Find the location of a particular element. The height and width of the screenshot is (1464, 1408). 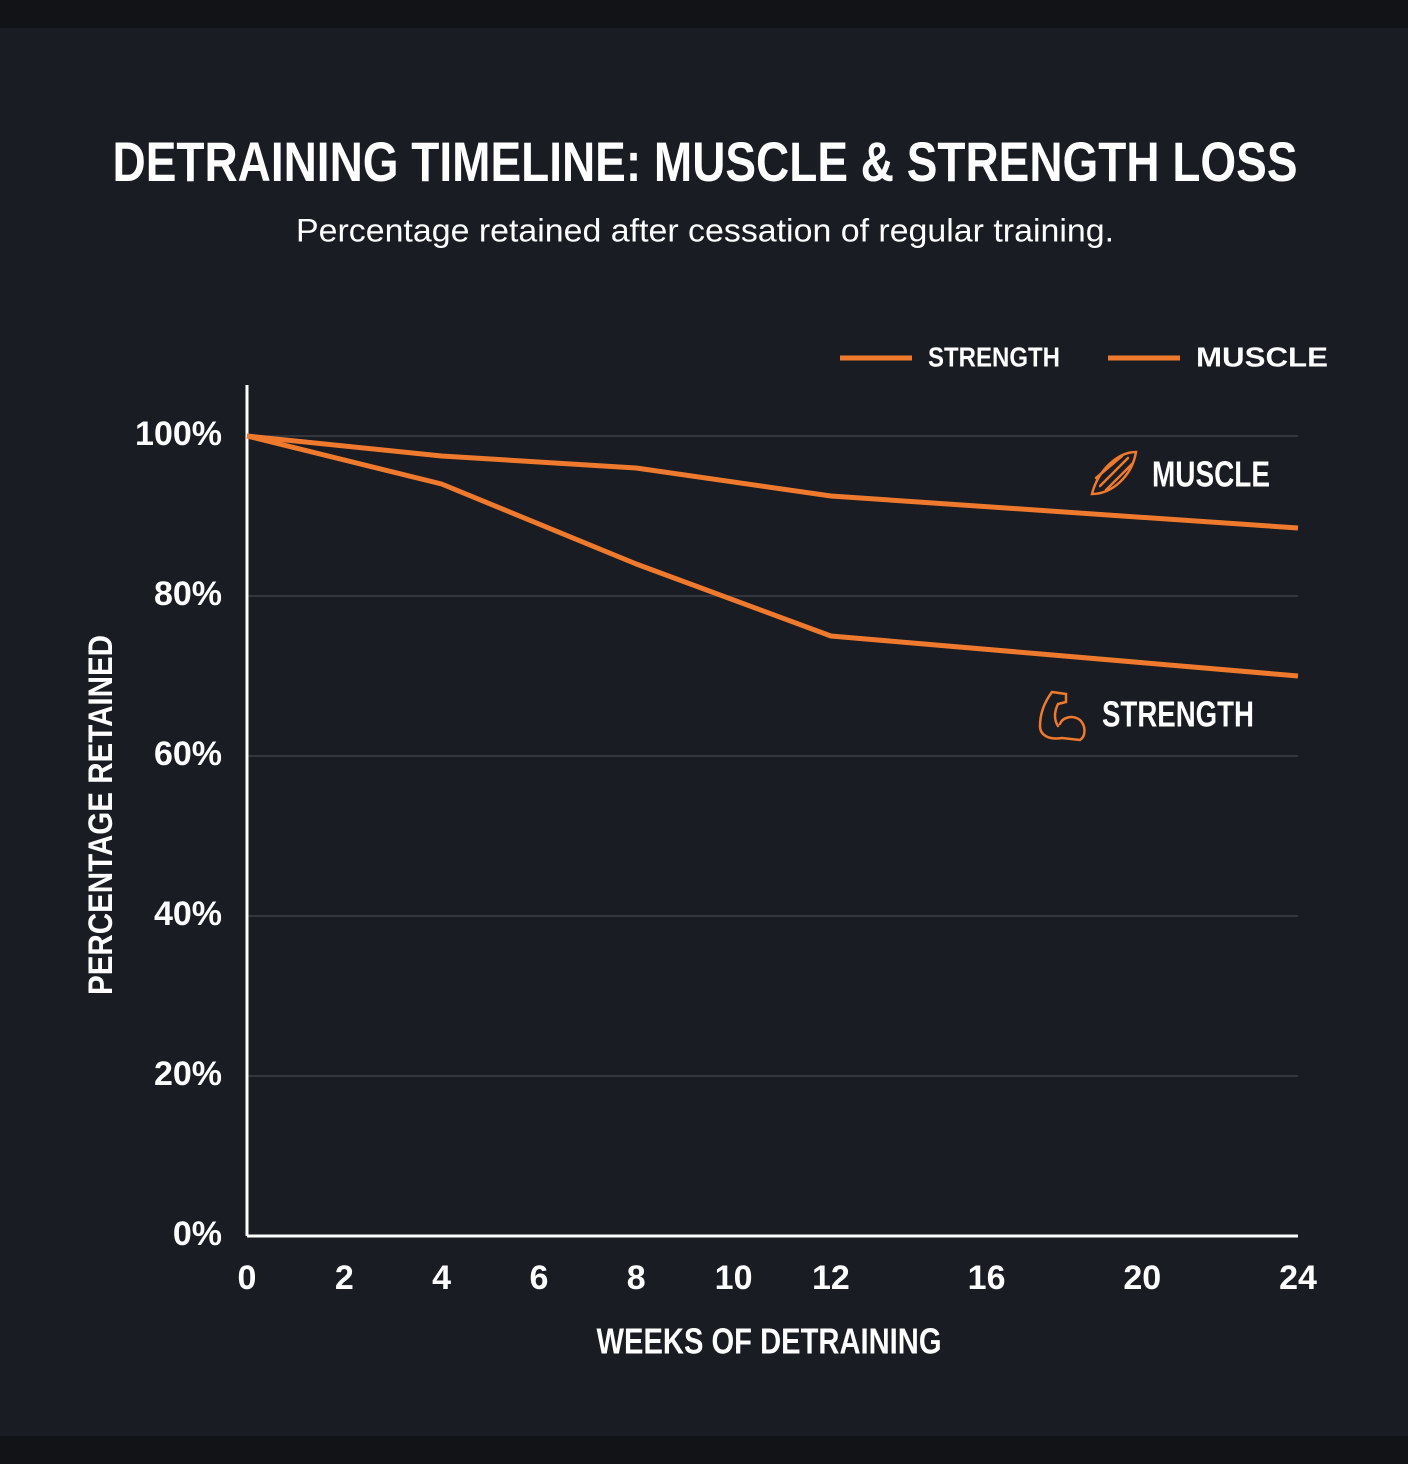

x-tick-label: 24 is located at coordinates (1298, 1278).